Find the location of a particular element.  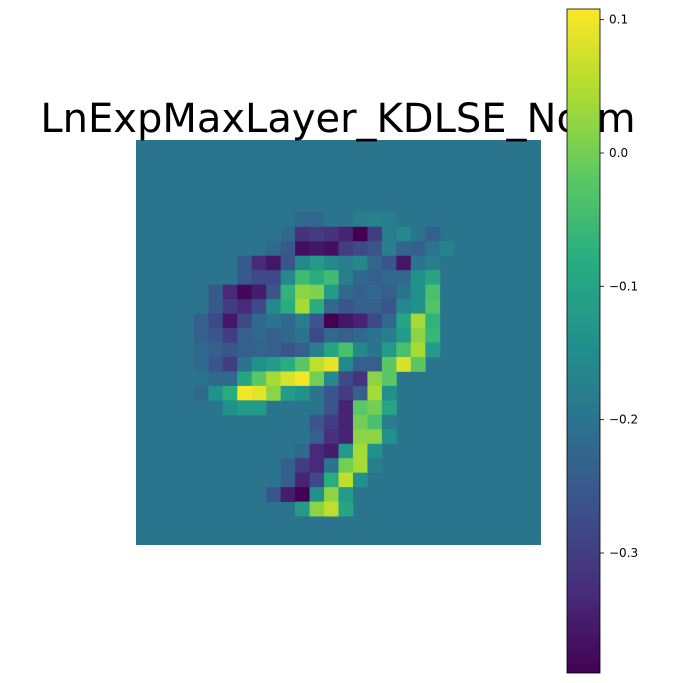

colorbar-tick-label: −0.2 is located at coordinates (623, 420).